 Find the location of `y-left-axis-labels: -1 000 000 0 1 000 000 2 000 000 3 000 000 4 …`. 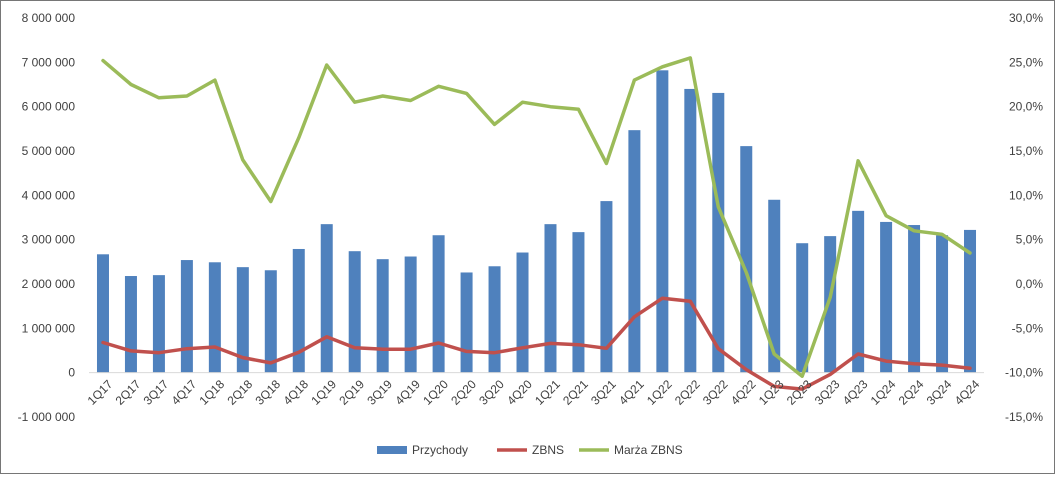

y-left-axis-labels: -1 000 000 0 1 000 000 2 000 000 3 000 000 4 … is located at coordinates (47, 217).